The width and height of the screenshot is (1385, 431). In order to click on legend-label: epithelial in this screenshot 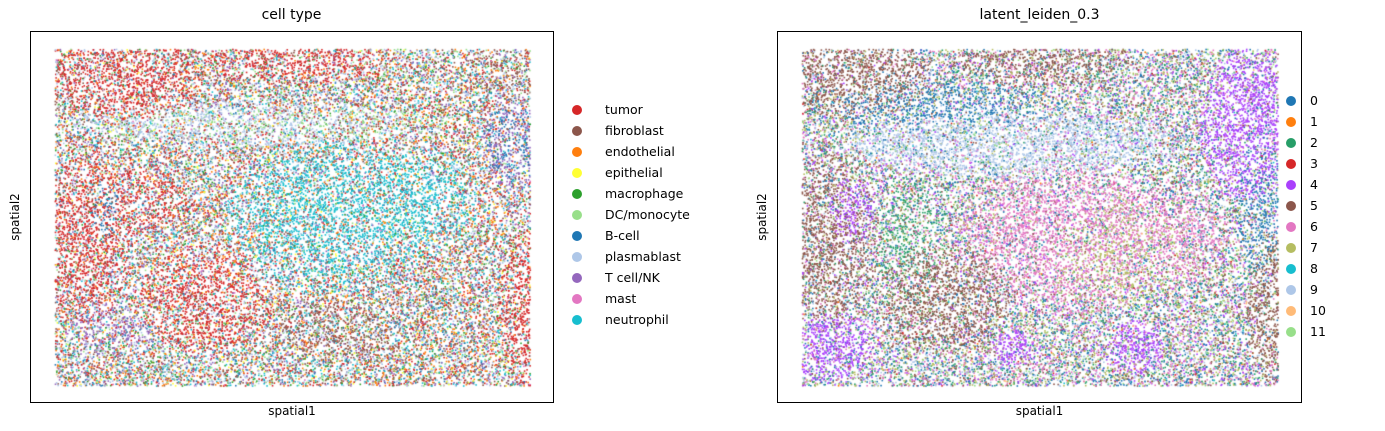, I will do `click(634, 172)`.